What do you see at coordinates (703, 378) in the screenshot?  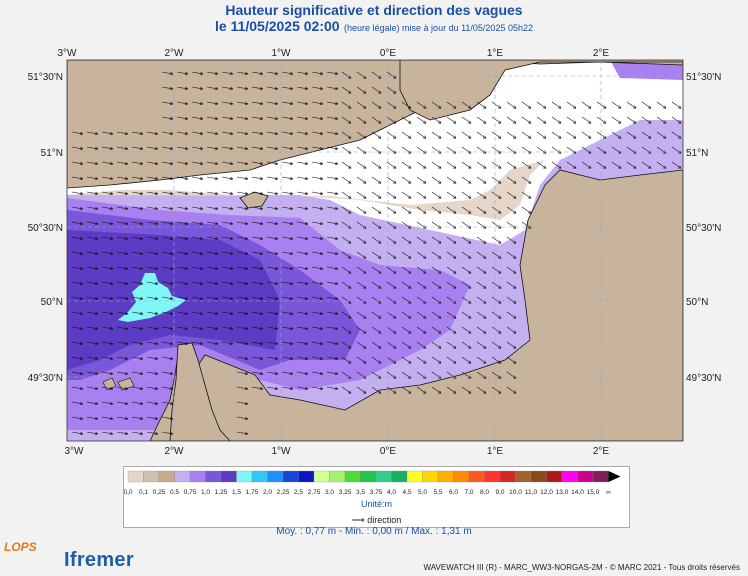 I see `lat-label-right: 49°30'N` at bounding box center [703, 378].